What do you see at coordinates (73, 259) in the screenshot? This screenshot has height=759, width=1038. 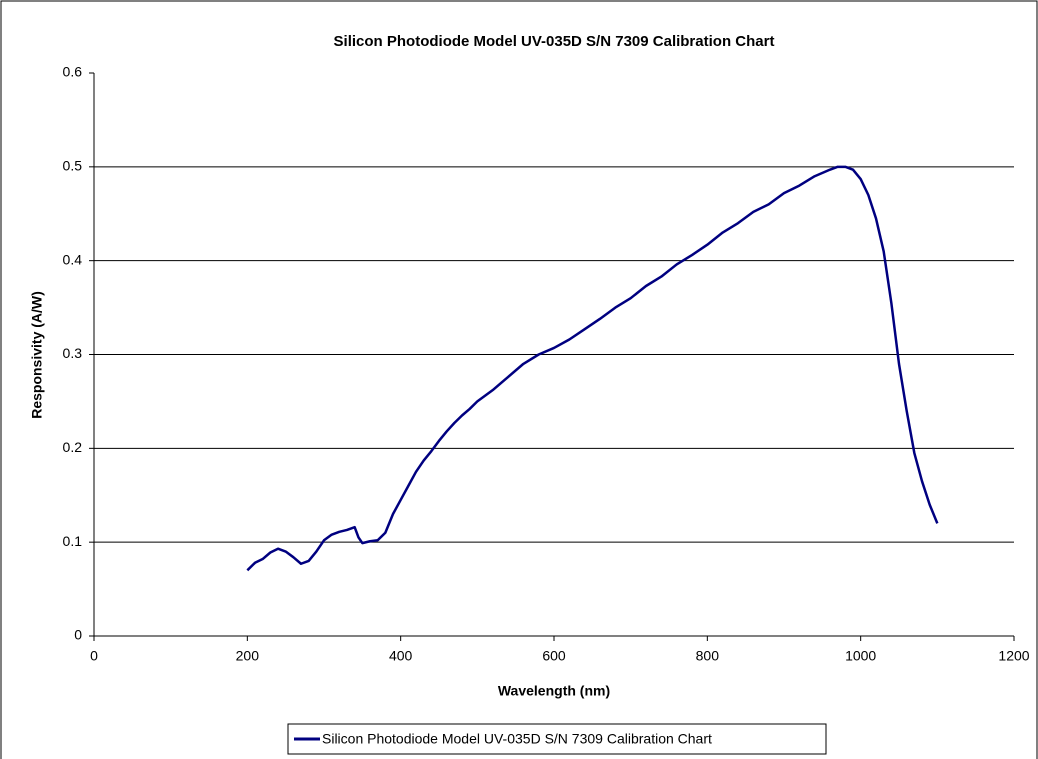 I see `y-tick-label: 0.4` at bounding box center [73, 259].